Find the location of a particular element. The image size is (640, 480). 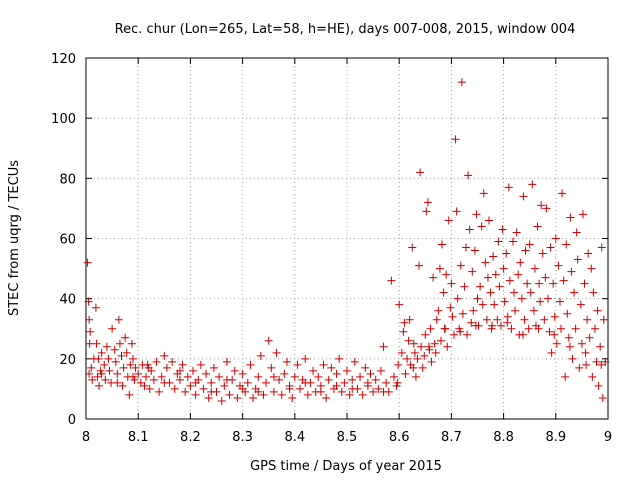

x-tick-label: 8.6 is located at coordinates (399, 437).